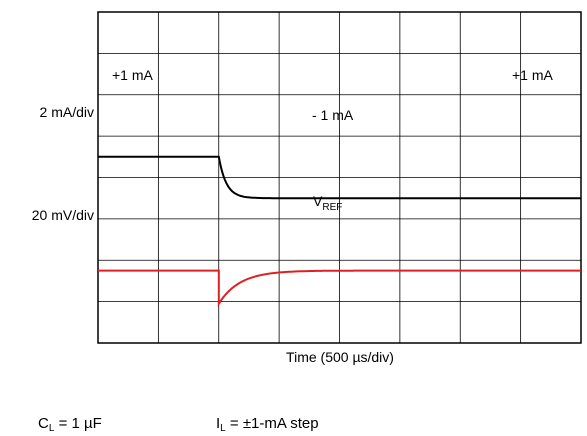 The width and height of the screenshot is (587, 436). I want to click on current-high-label-right: +1 mA, so click(533, 75).